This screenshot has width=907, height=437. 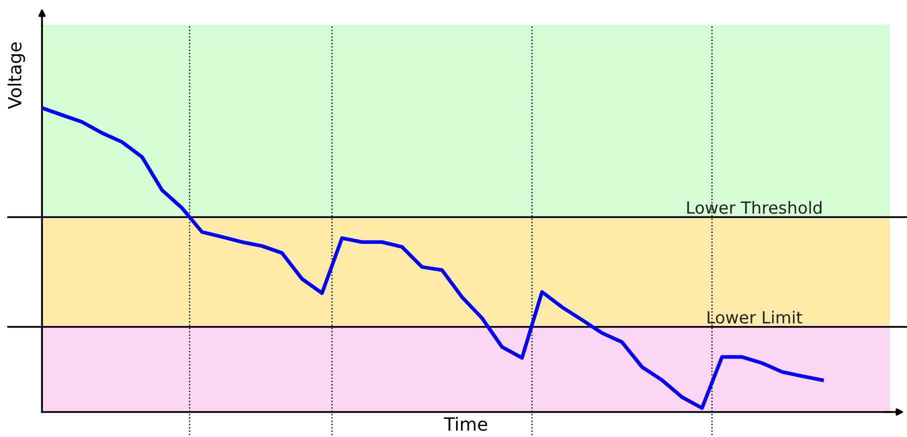 What do you see at coordinates (754, 207) in the screenshot?
I see `ref-line-label: Lower Threshold` at bounding box center [754, 207].